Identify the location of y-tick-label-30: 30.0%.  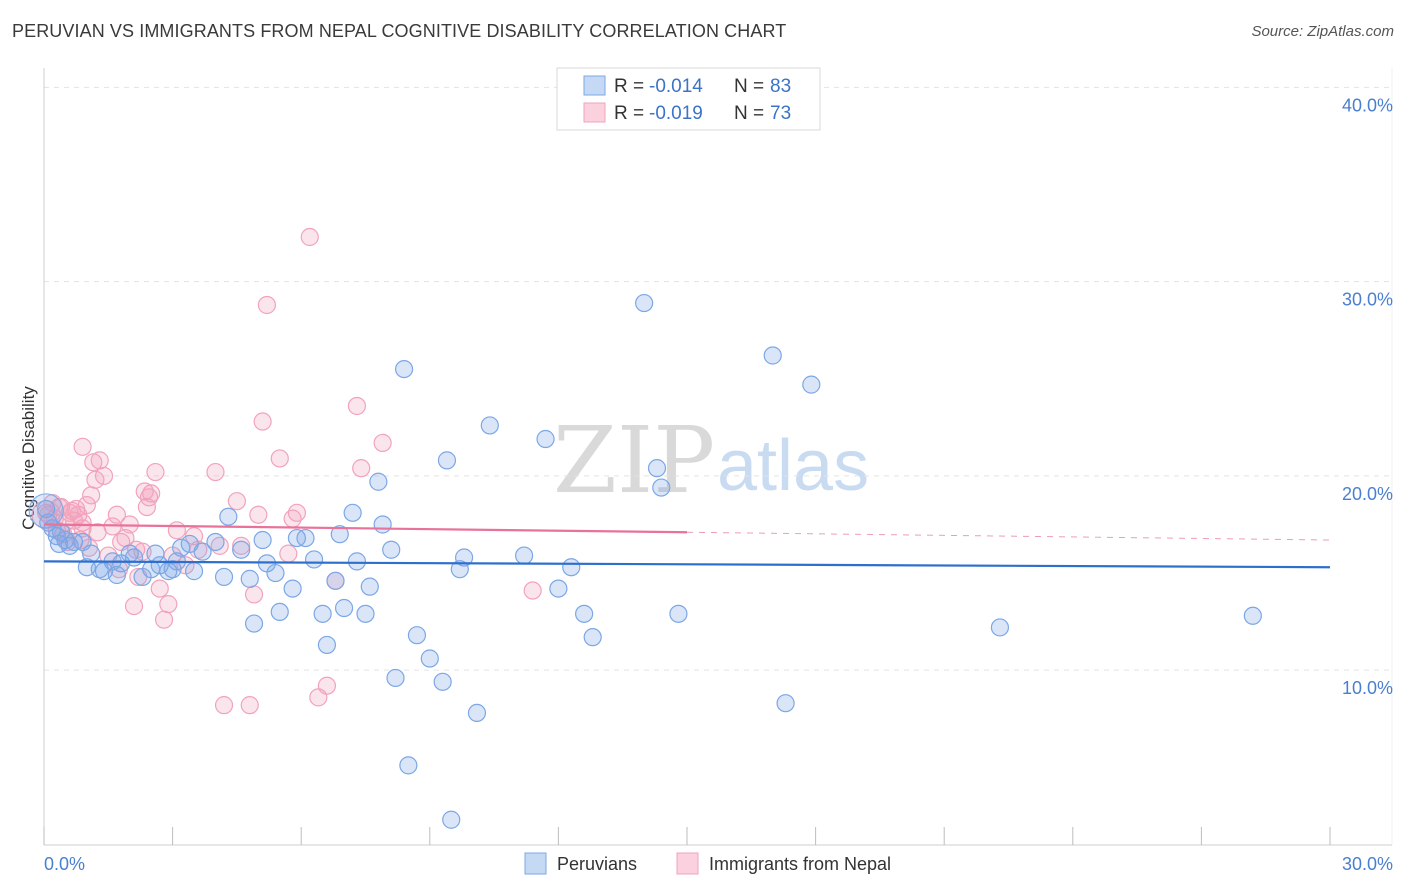
(1367, 300).